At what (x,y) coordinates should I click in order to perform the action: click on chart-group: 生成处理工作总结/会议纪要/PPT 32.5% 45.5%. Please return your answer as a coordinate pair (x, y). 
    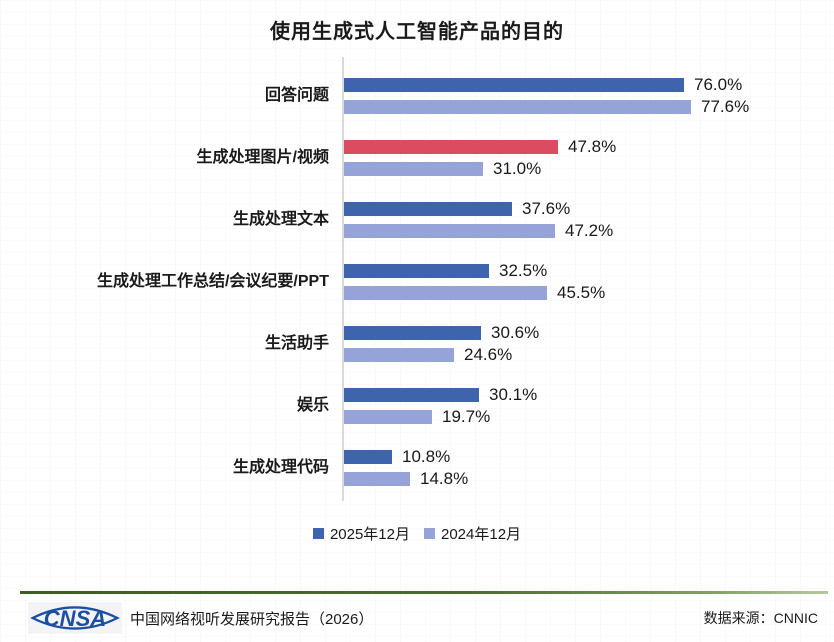
    Looking at the image, I should click on (417, 282).